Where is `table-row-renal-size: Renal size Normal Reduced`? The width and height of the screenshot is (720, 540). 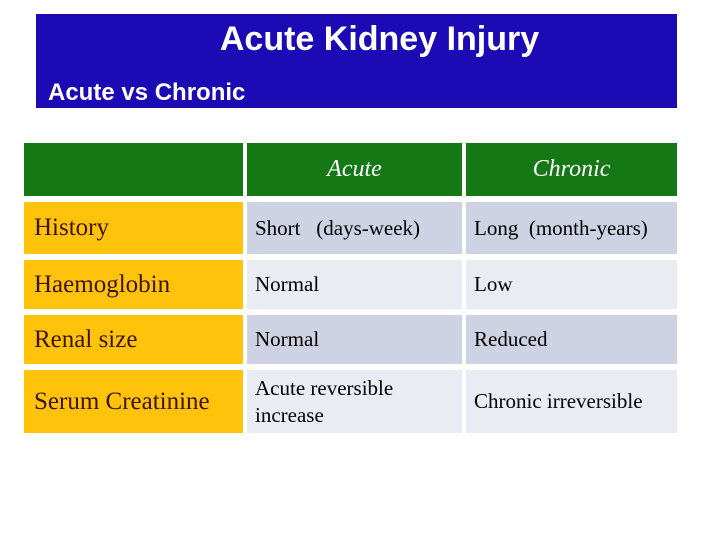 table-row-renal-size: Renal size Normal Reduced is located at coordinates (350, 339).